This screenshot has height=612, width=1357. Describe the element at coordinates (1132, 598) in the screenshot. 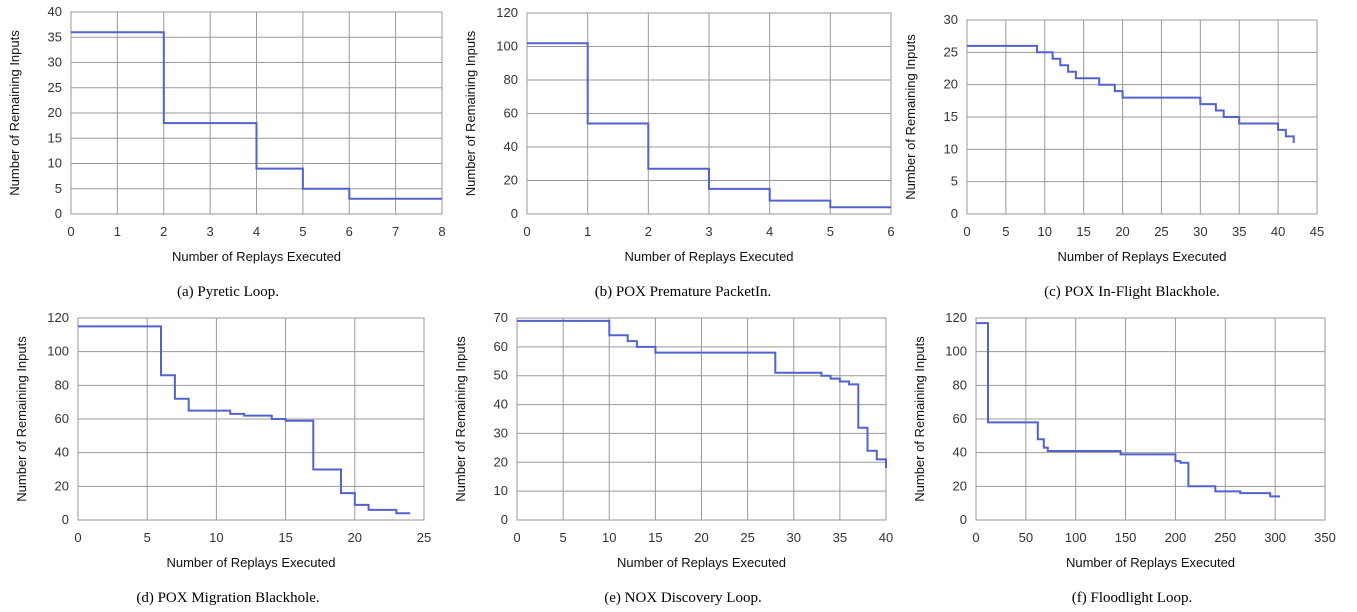

I see `caption: (f) Floodlight Loop.` at that location.